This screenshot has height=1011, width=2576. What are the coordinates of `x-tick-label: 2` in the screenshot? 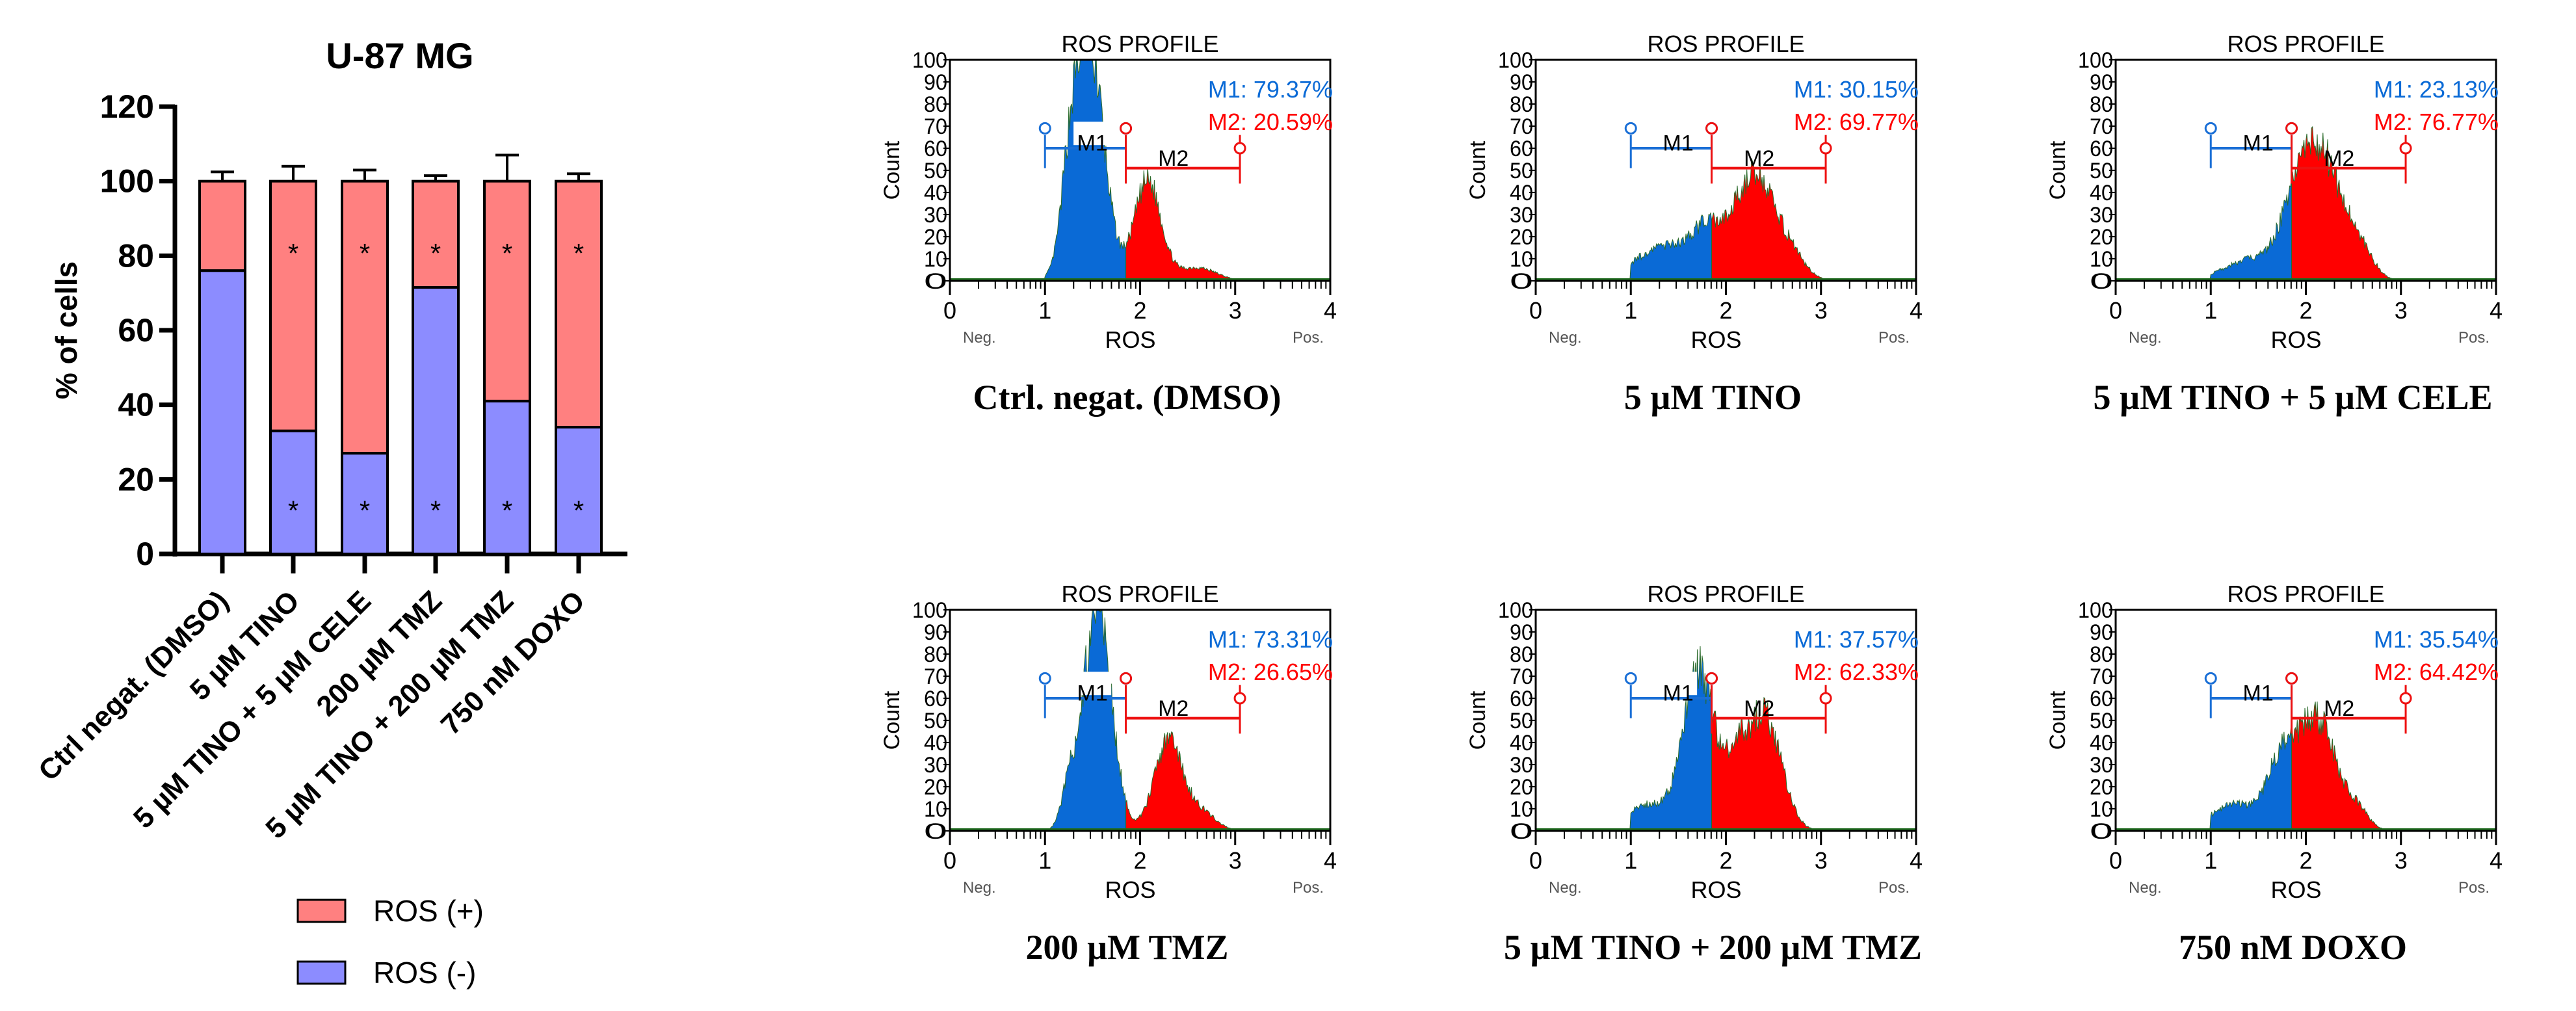 It's located at (2305, 310).